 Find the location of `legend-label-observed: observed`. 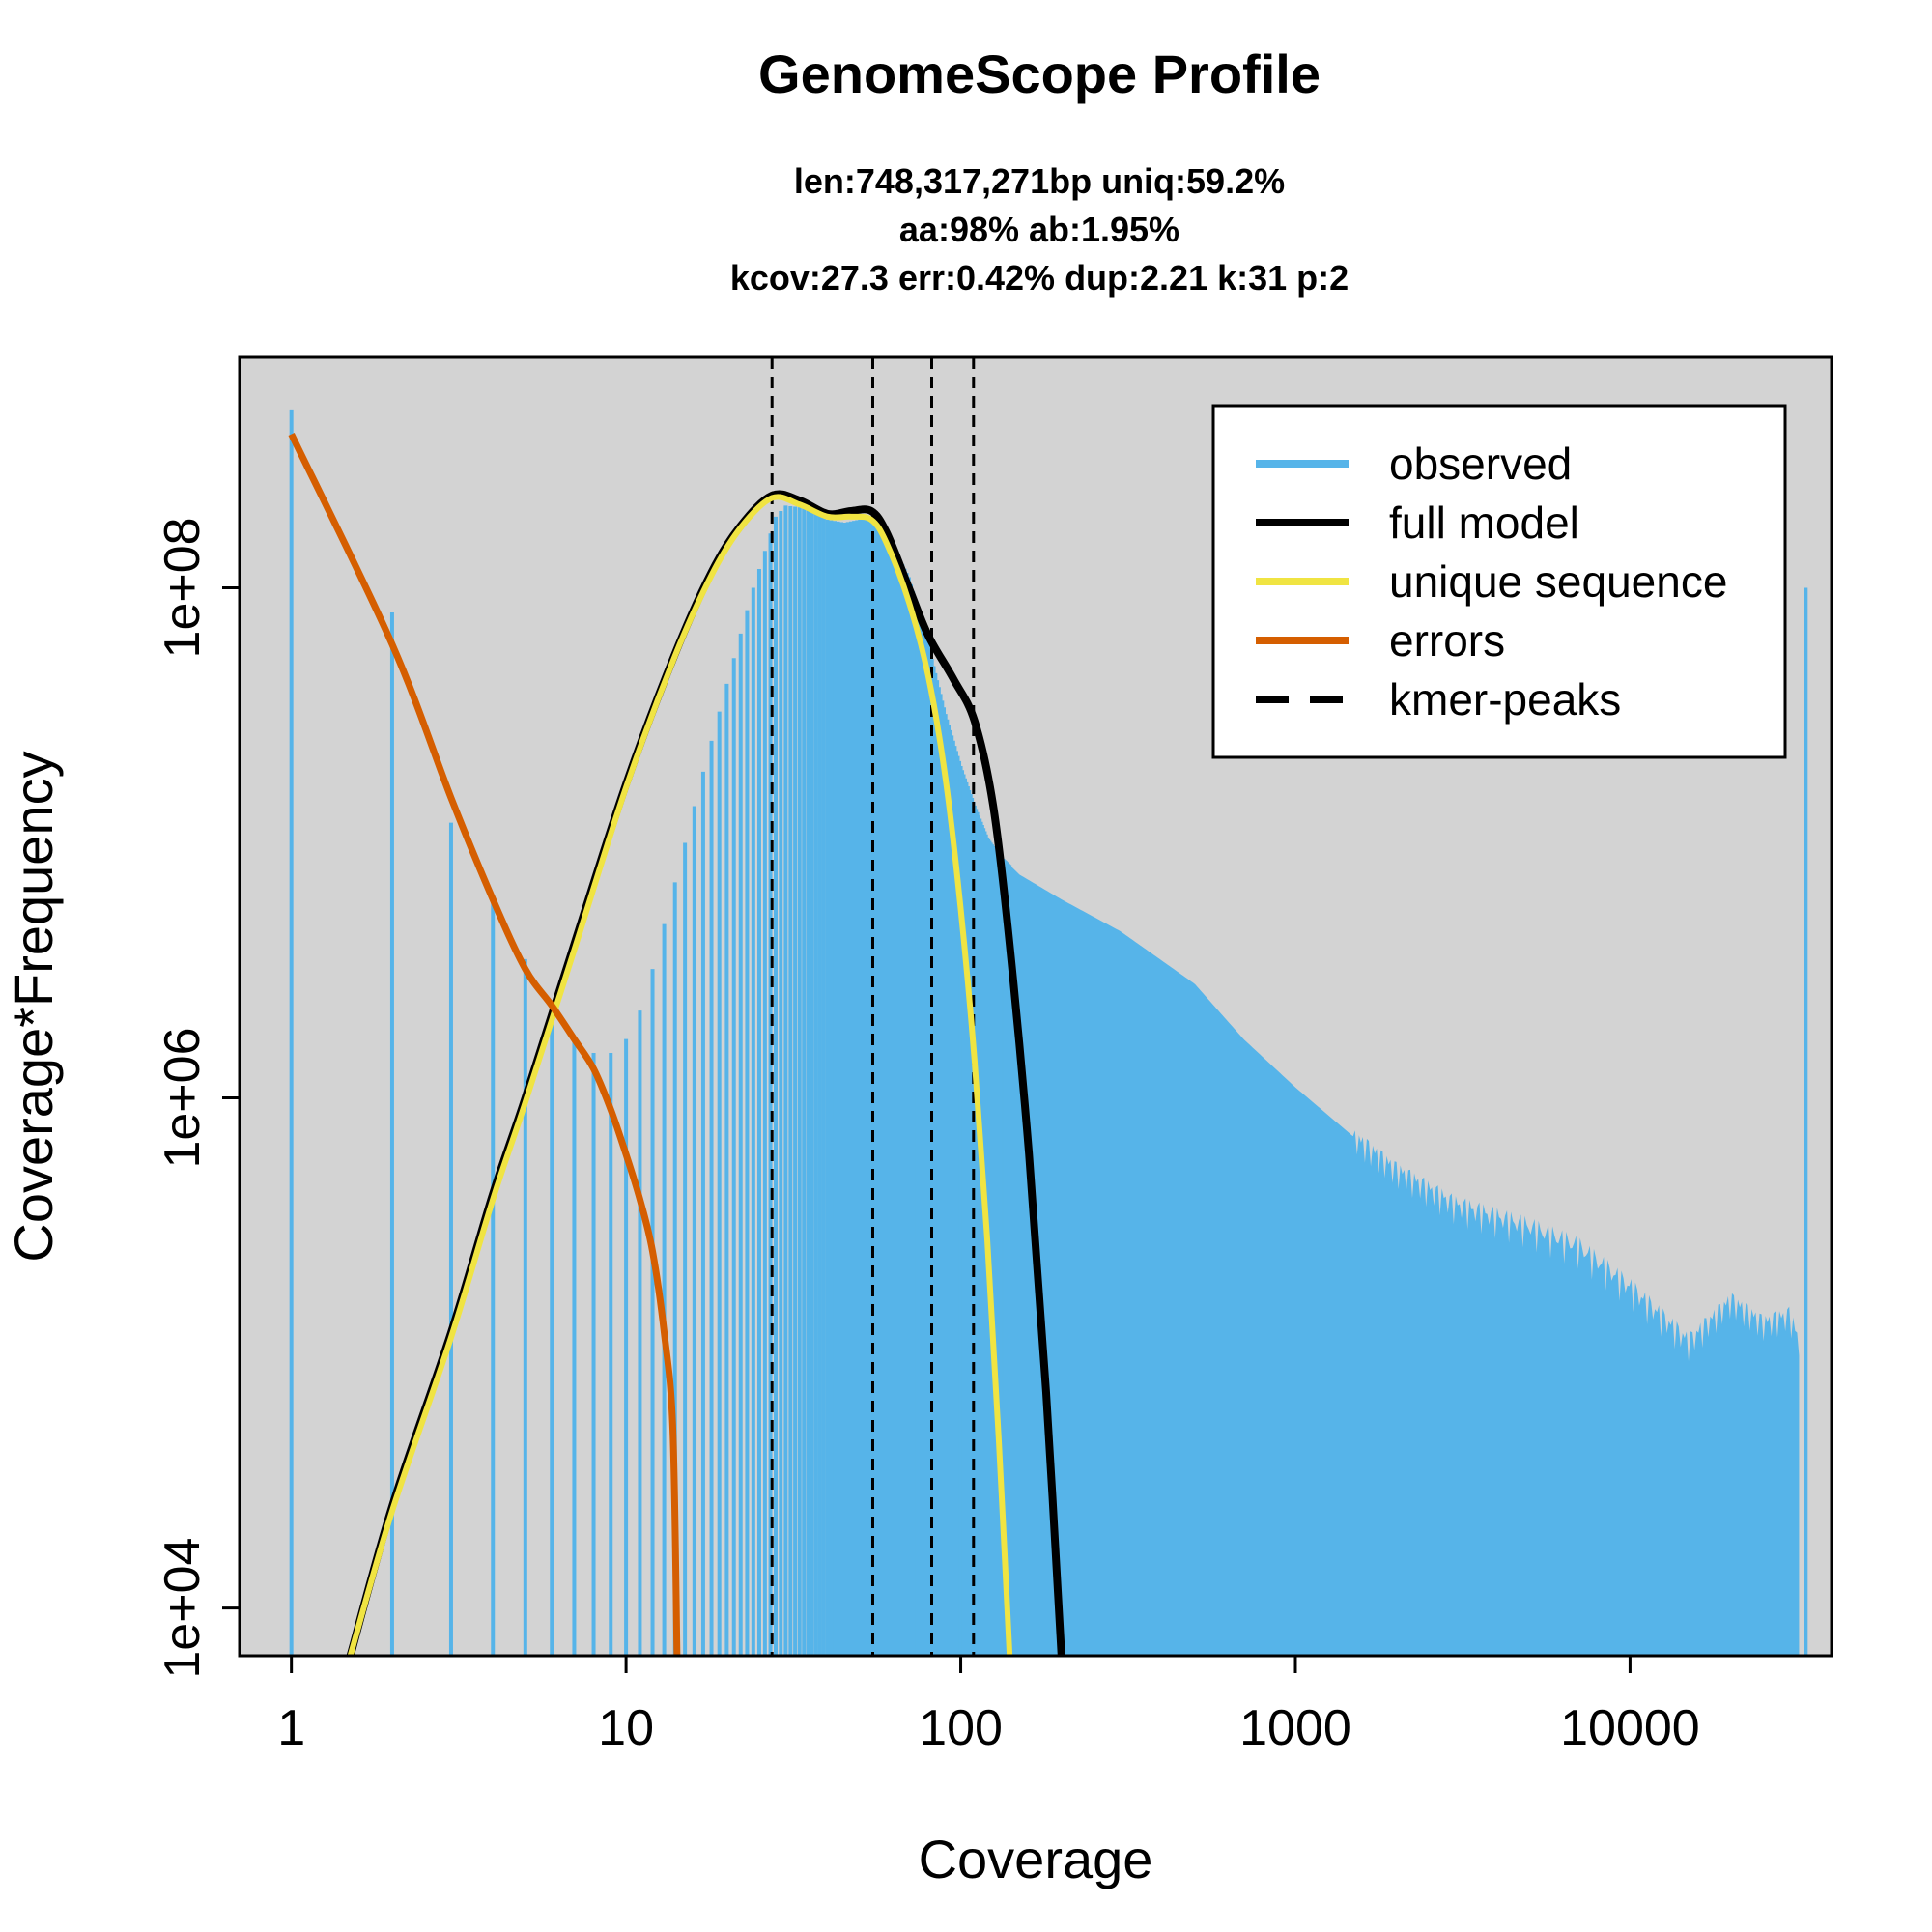

legend-label-observed: observed is located at coordinates (1480, 464).